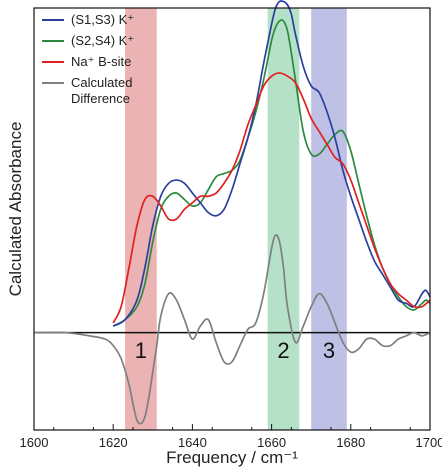 This screenshot has width=442, height=470. What do you see at coordinates (232, 457) in the screenshot?
I see `x-axis-label: Frequency / cm⁻¹` at bounding box center [232, 457].